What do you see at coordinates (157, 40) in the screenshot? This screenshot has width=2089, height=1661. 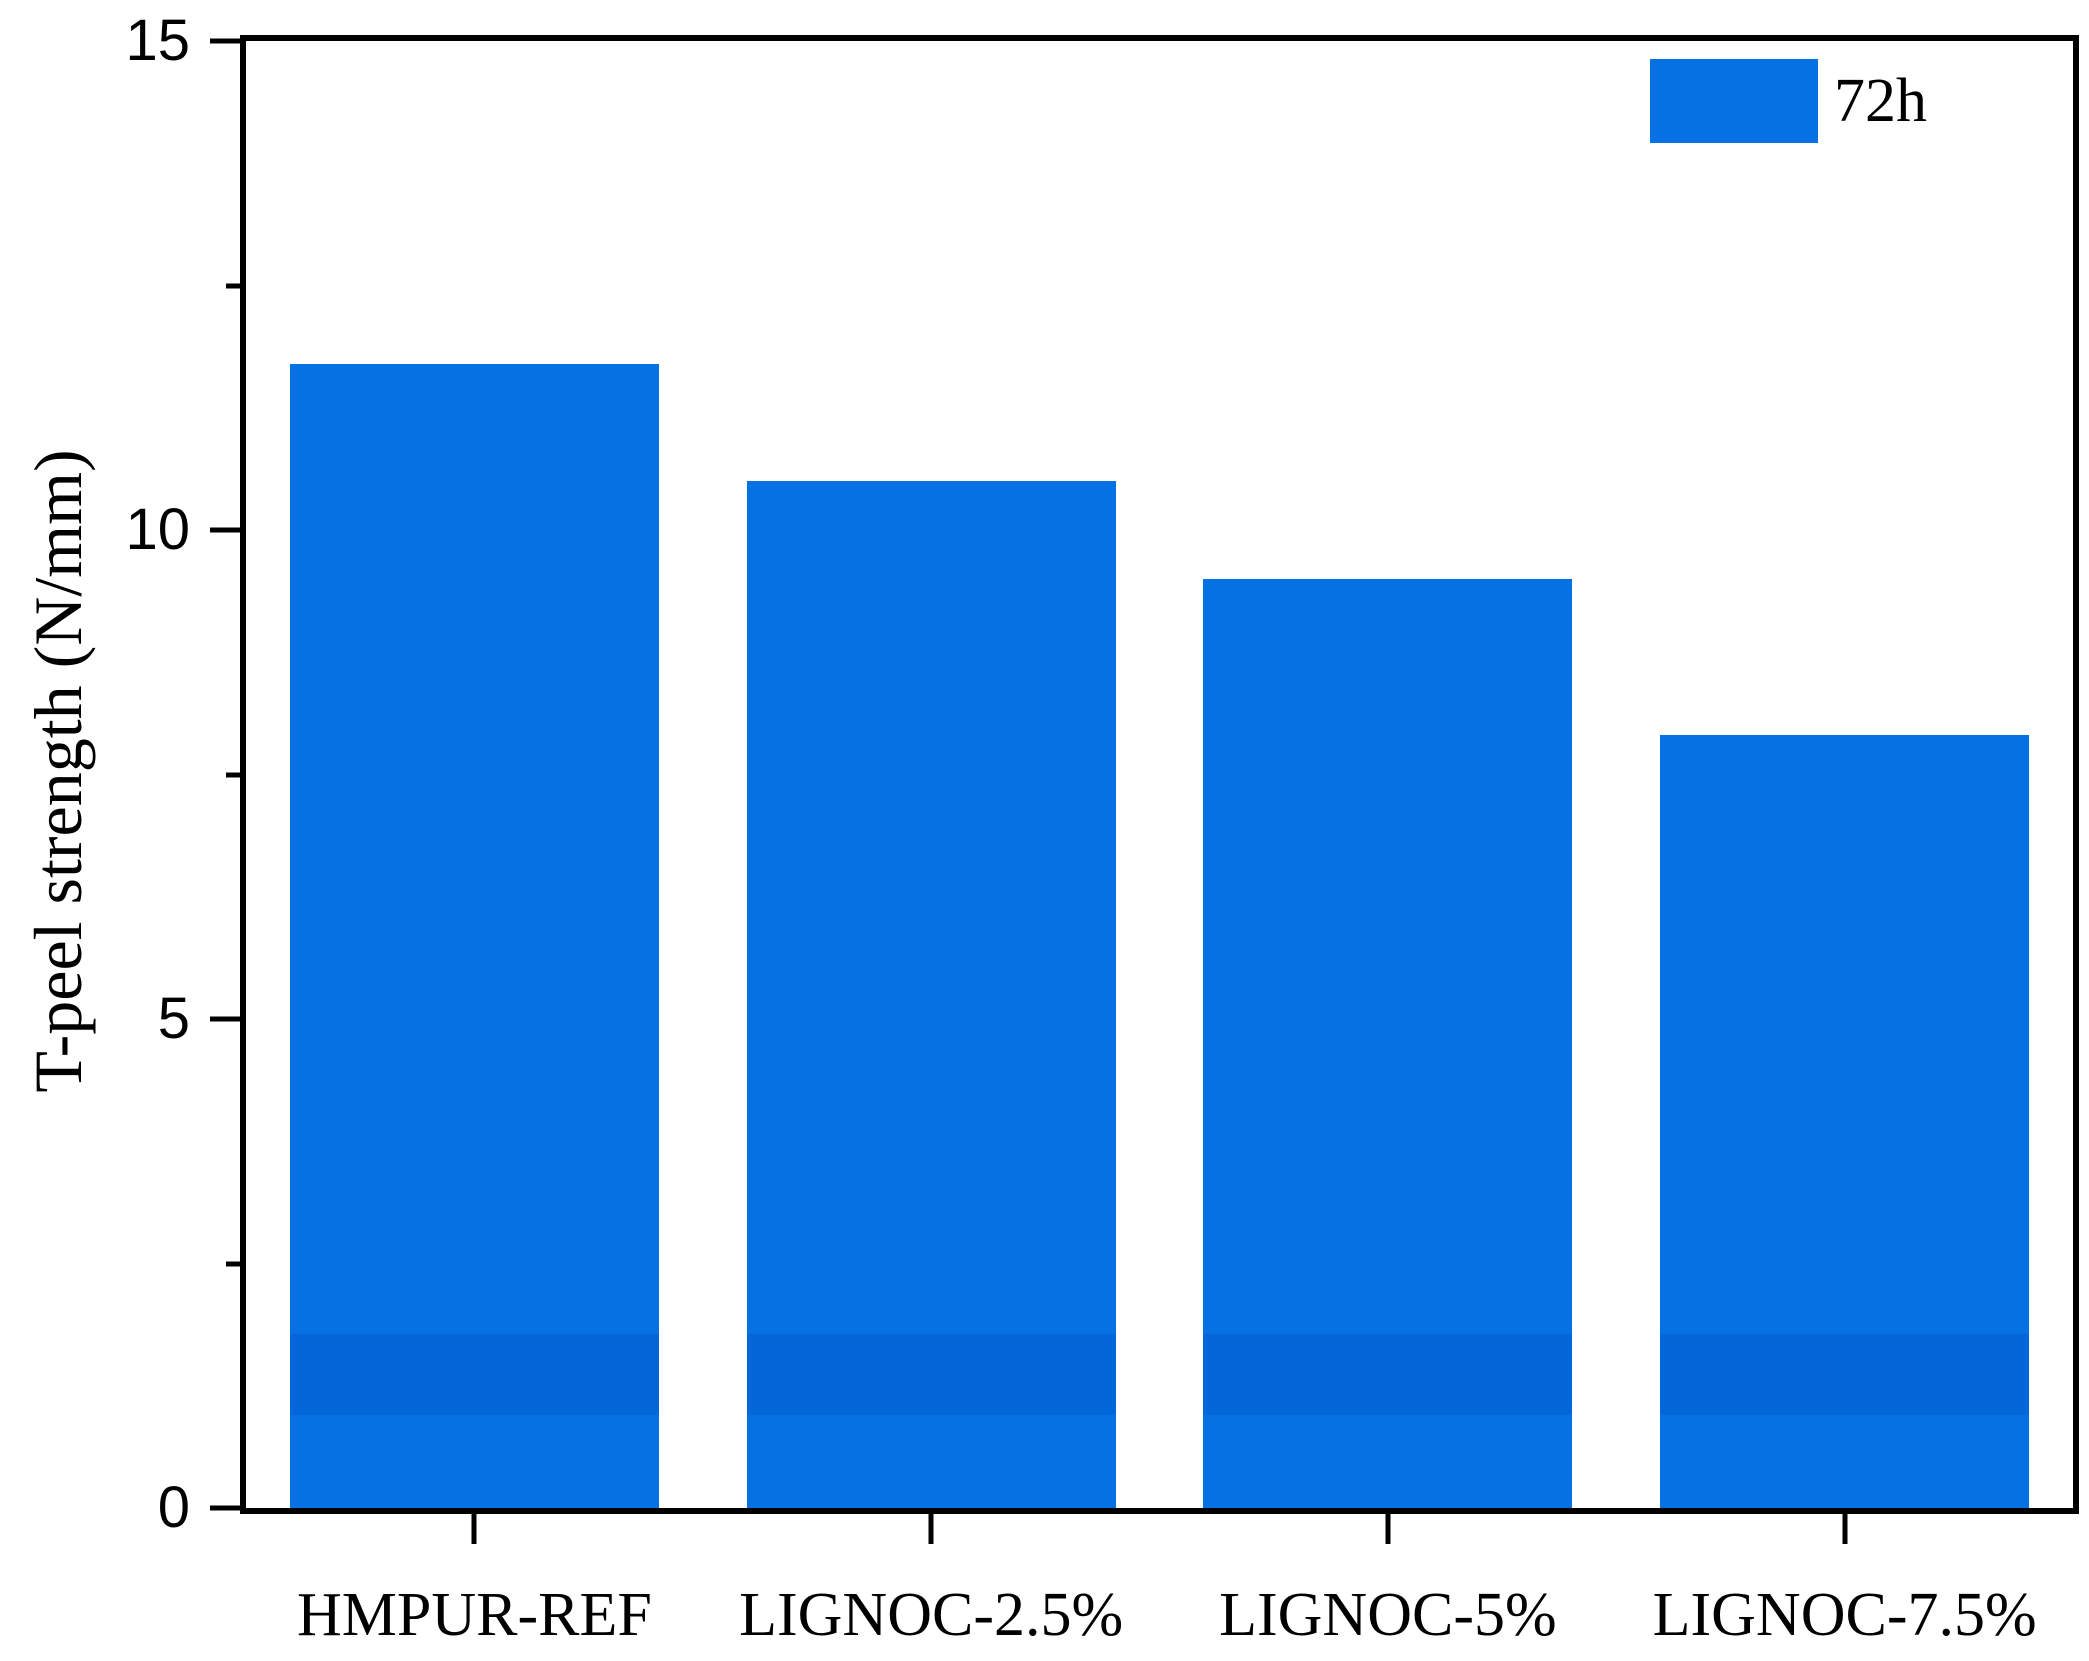 I see `y-tick-label: 15` at bounding box center [157, 40].